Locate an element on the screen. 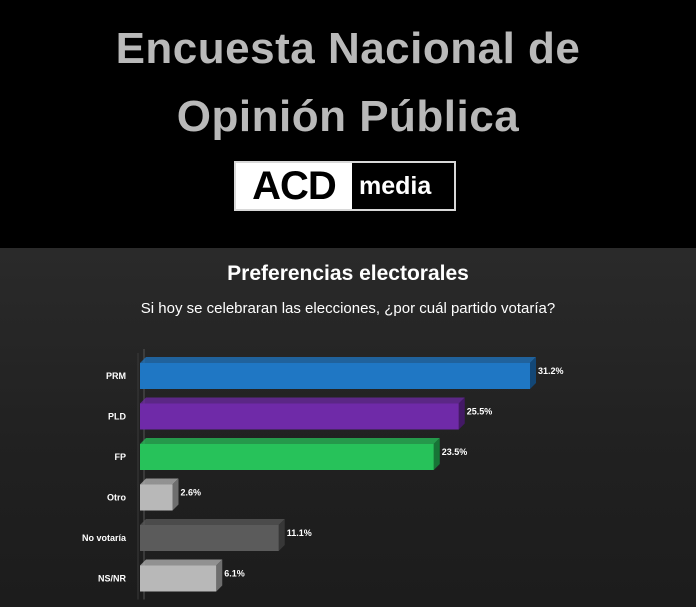  bar-side-prm is located at coordinates (533, 373).